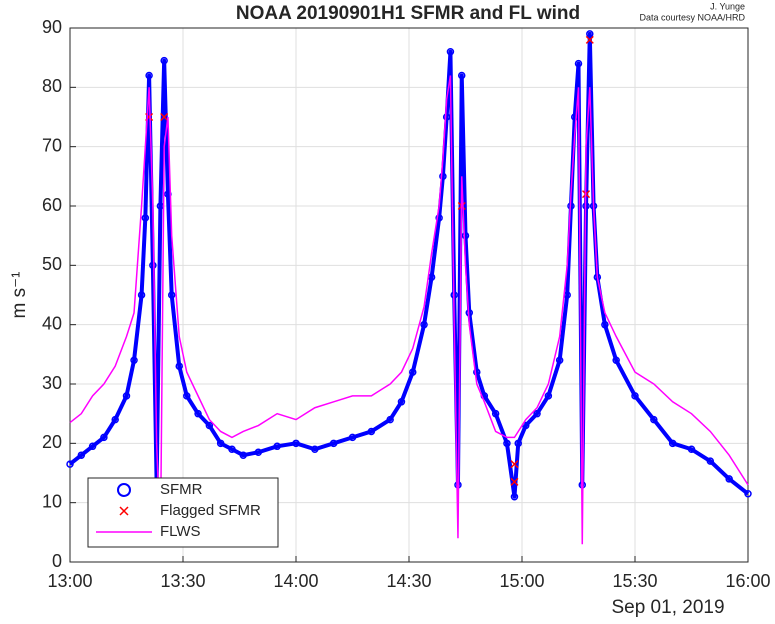  Describe the element at coordinates (408, 13) in the screenshot. I see `chart-title: NOAA 20190901H1 SFMR and FL wind` at that location.